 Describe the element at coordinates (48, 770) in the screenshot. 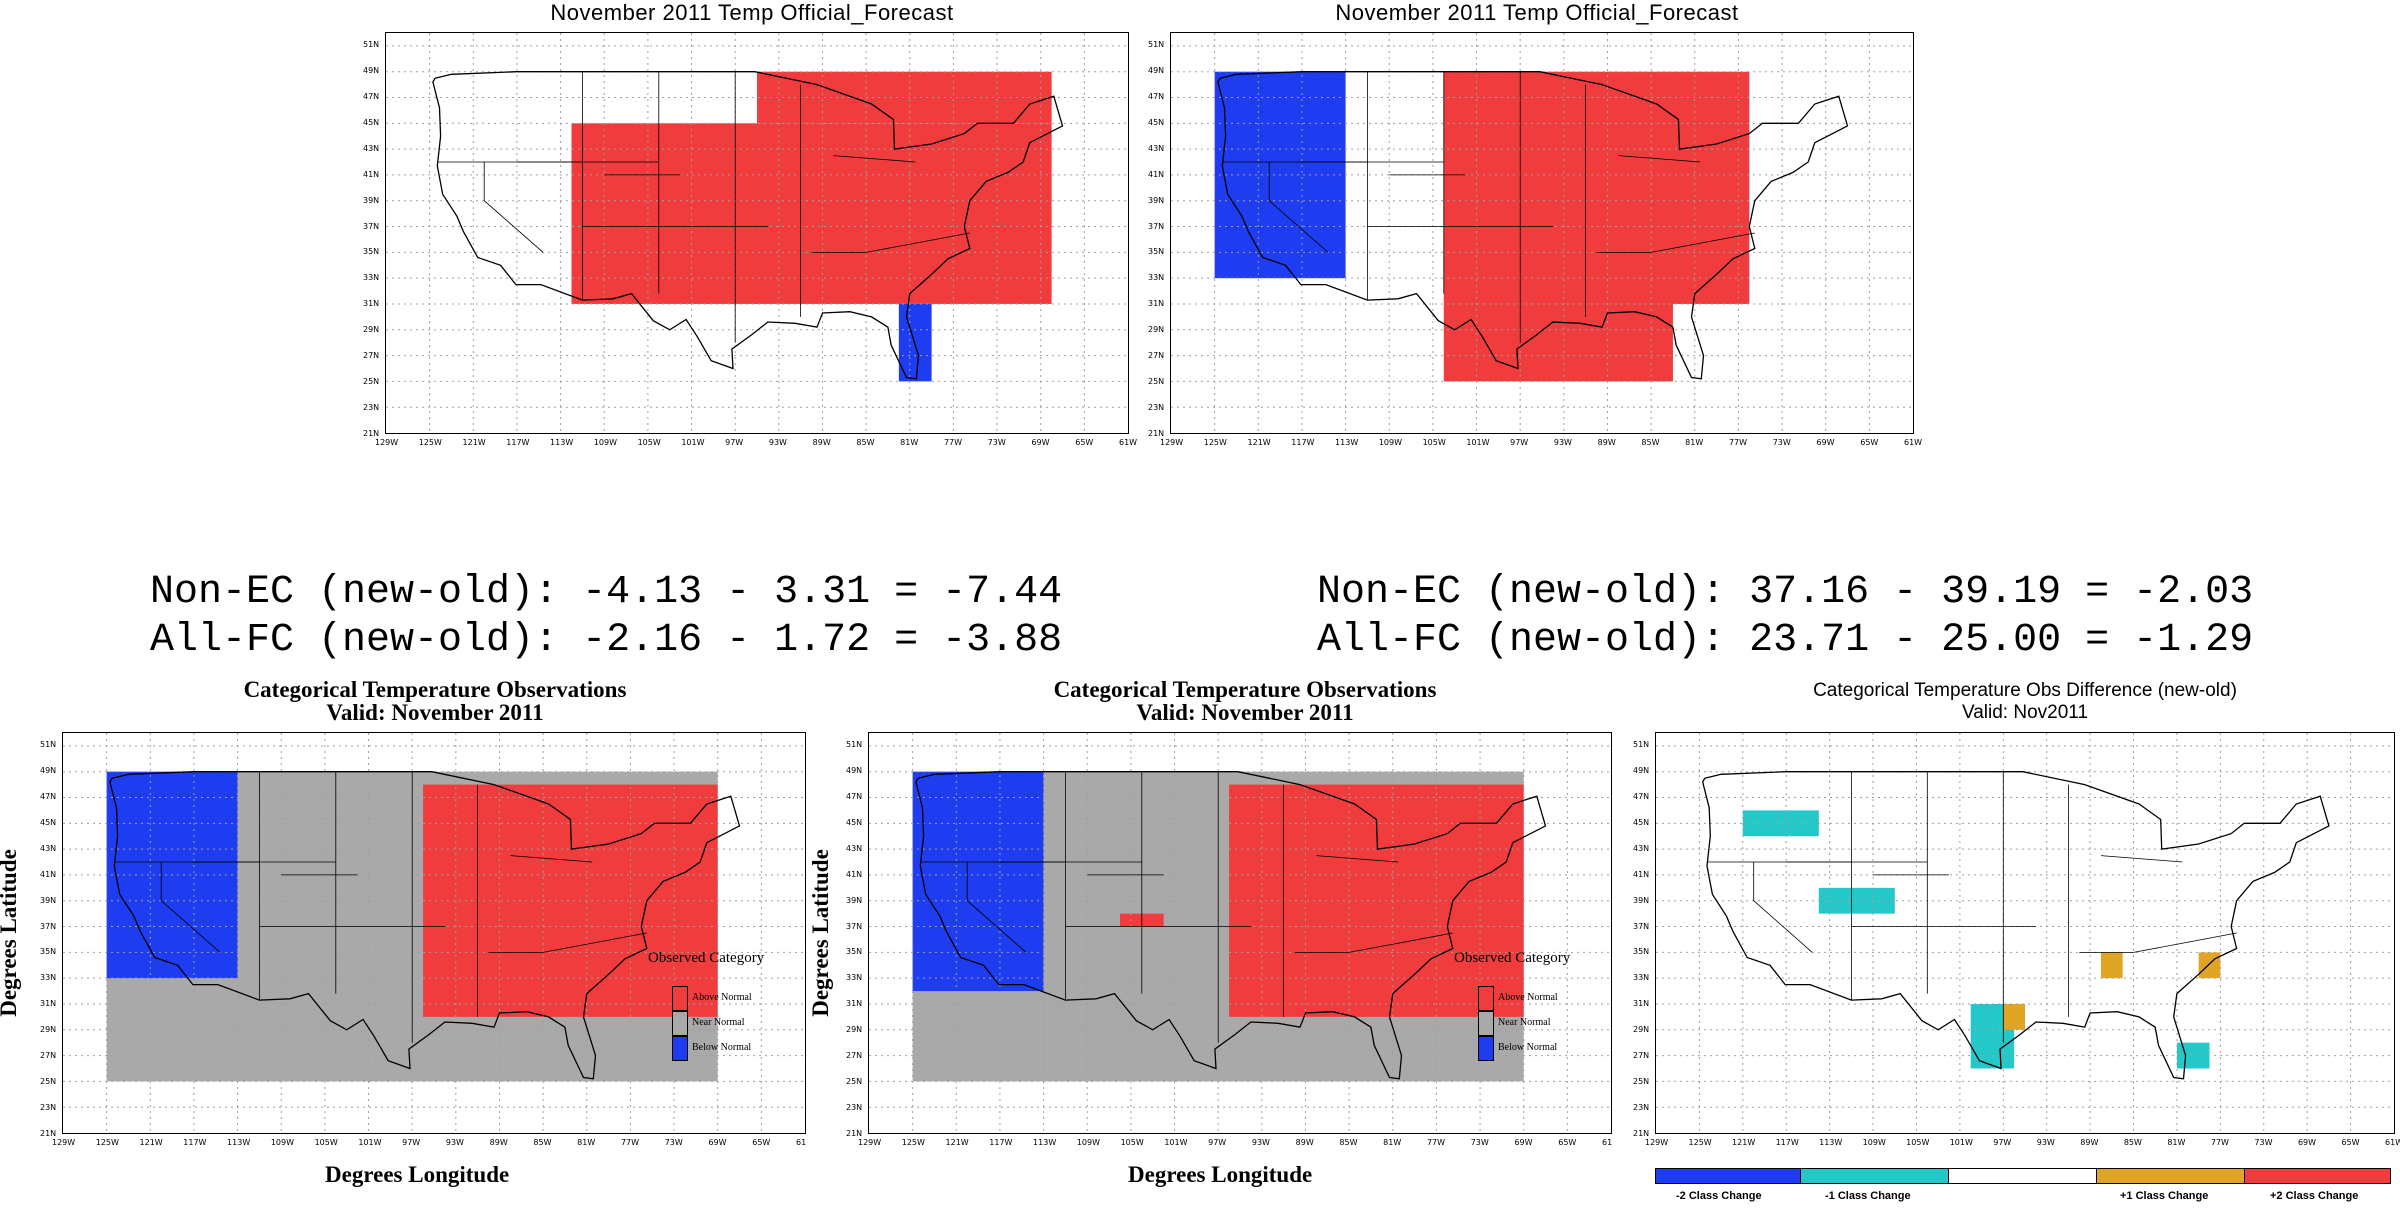

I see `lat-tick-label: 49N` at that location.